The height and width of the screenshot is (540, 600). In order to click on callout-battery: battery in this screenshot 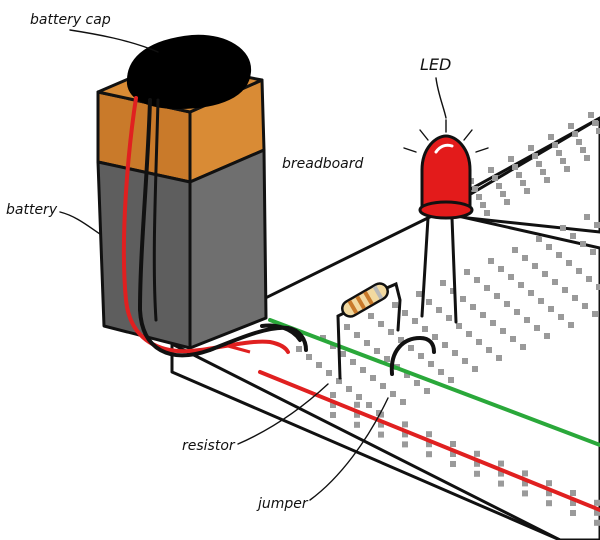, I will do `click(53, 218)`.